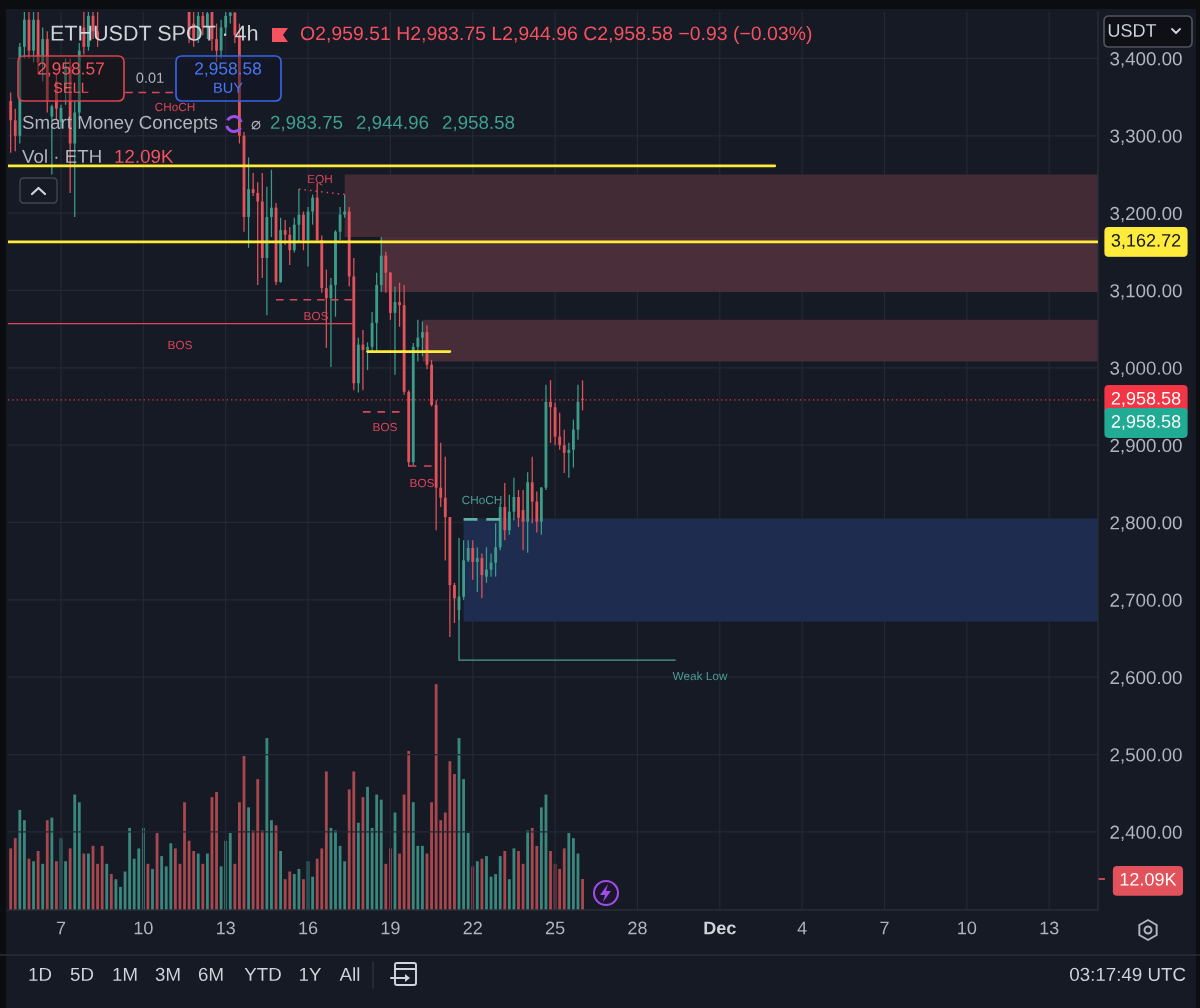  I want to click on text: 1D, so click(40, 974).